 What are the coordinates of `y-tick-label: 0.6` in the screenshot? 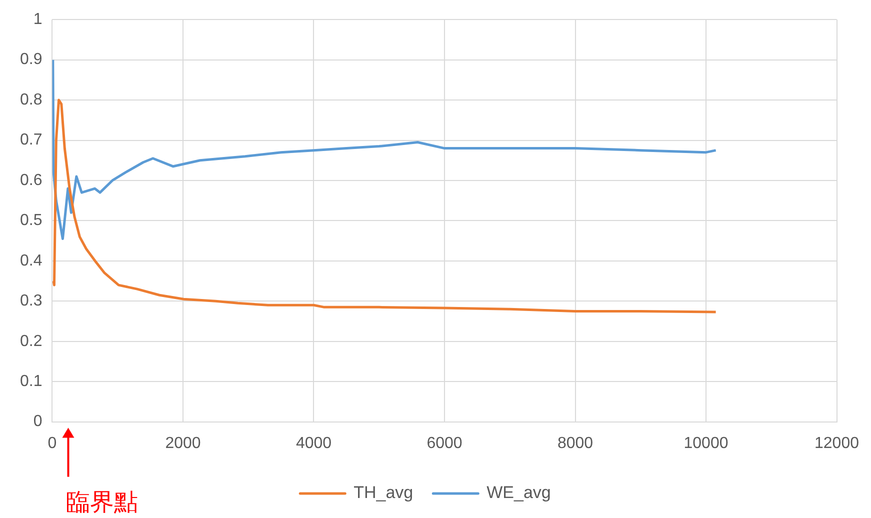 It's located at (31, 180).